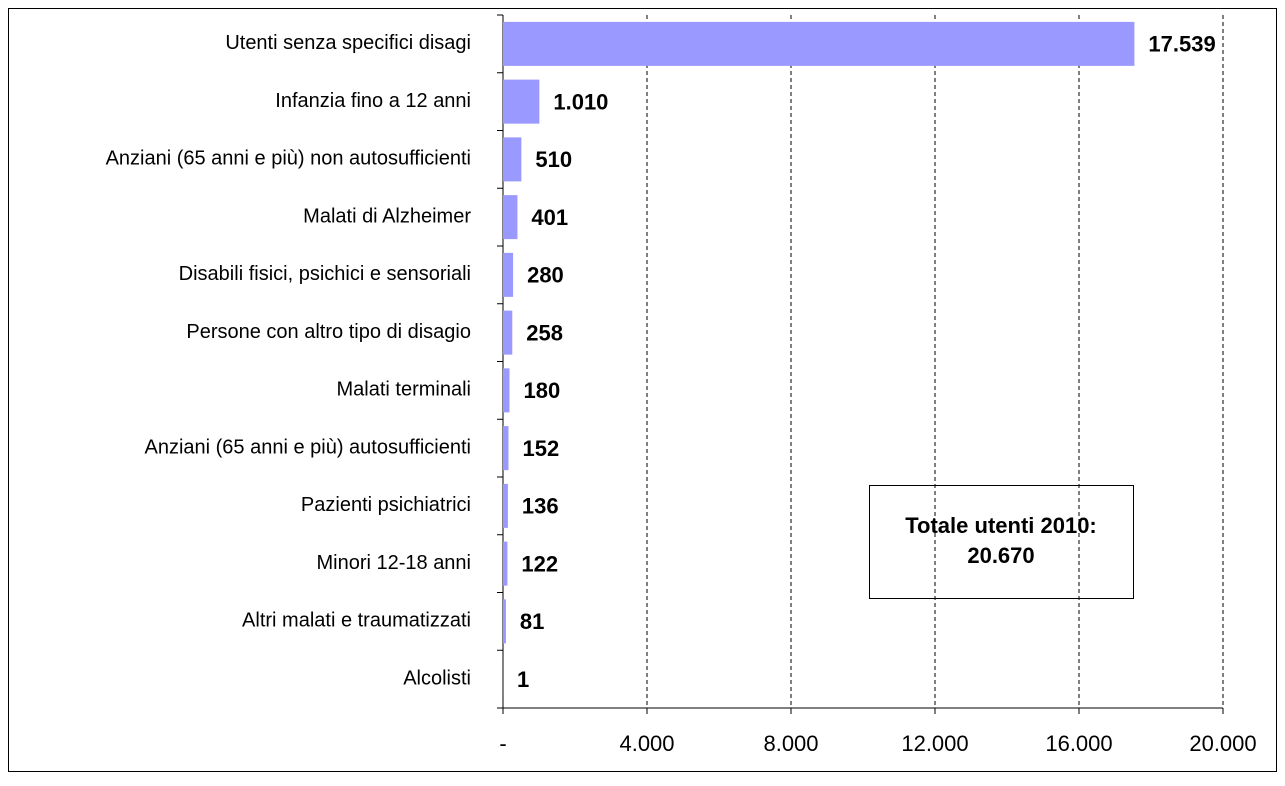  I want to click on data-label: 122, so click(539, 563).